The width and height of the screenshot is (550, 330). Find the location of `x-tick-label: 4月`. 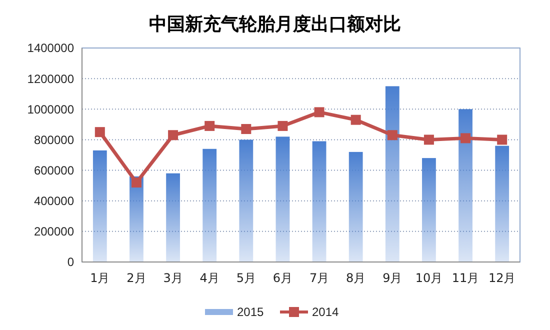

x-tick-label: 4月 is located at coordinates (210, 278).